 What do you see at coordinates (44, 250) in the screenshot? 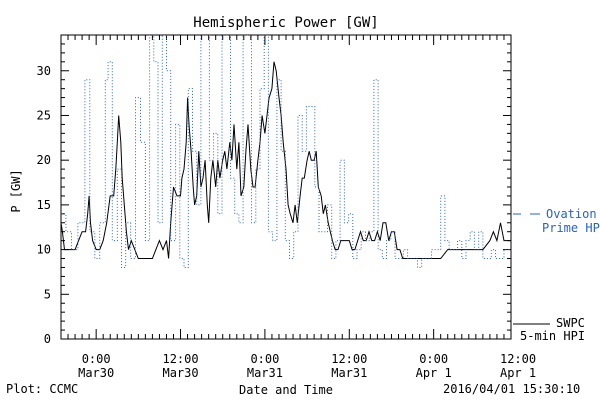
I see `y-tick-label: 10` at bounding box center [44, 250].